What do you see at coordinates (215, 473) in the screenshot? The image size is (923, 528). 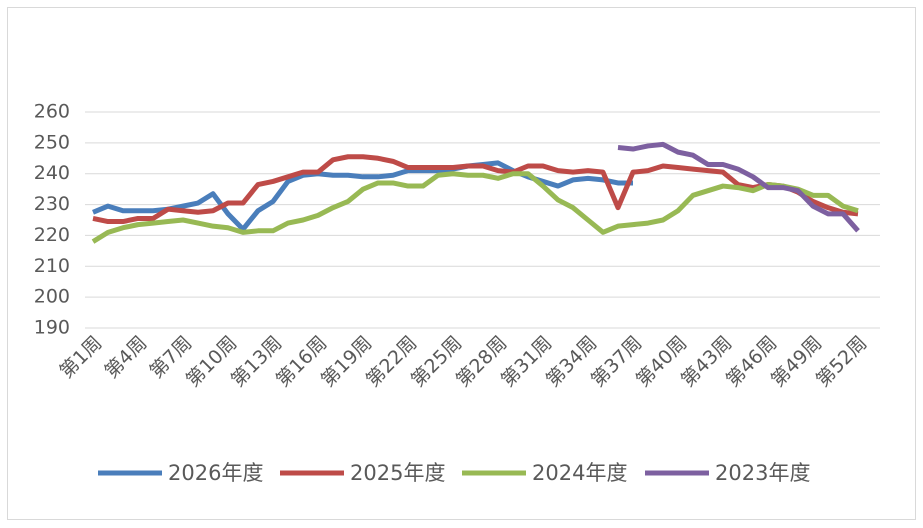 I see `legend-label: 2026年度` at bounding box center [215, 473].